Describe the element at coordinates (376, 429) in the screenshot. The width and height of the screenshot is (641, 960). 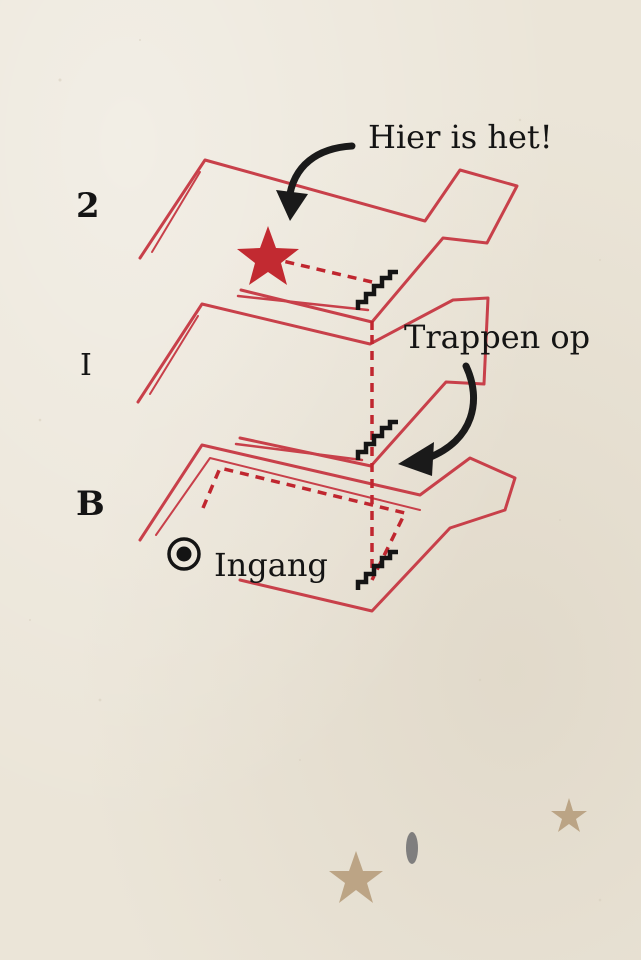
I see `stairs-icon` at that location.